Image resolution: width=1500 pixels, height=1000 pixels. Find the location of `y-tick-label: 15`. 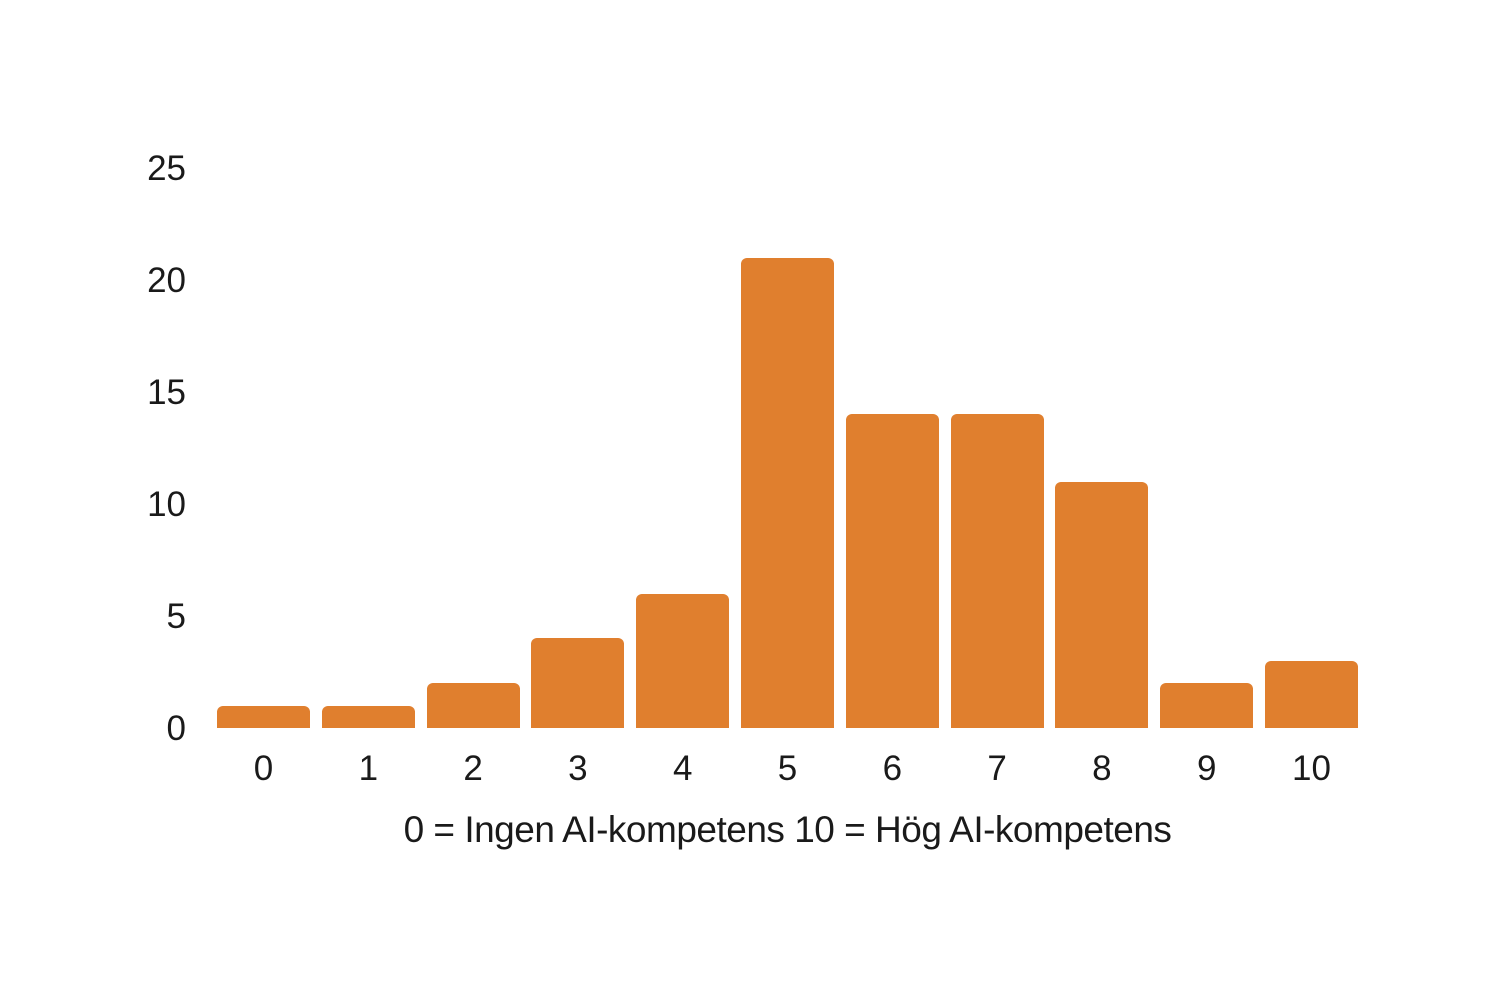

y-tick-label: 15 is located at coordinates (166, 392).